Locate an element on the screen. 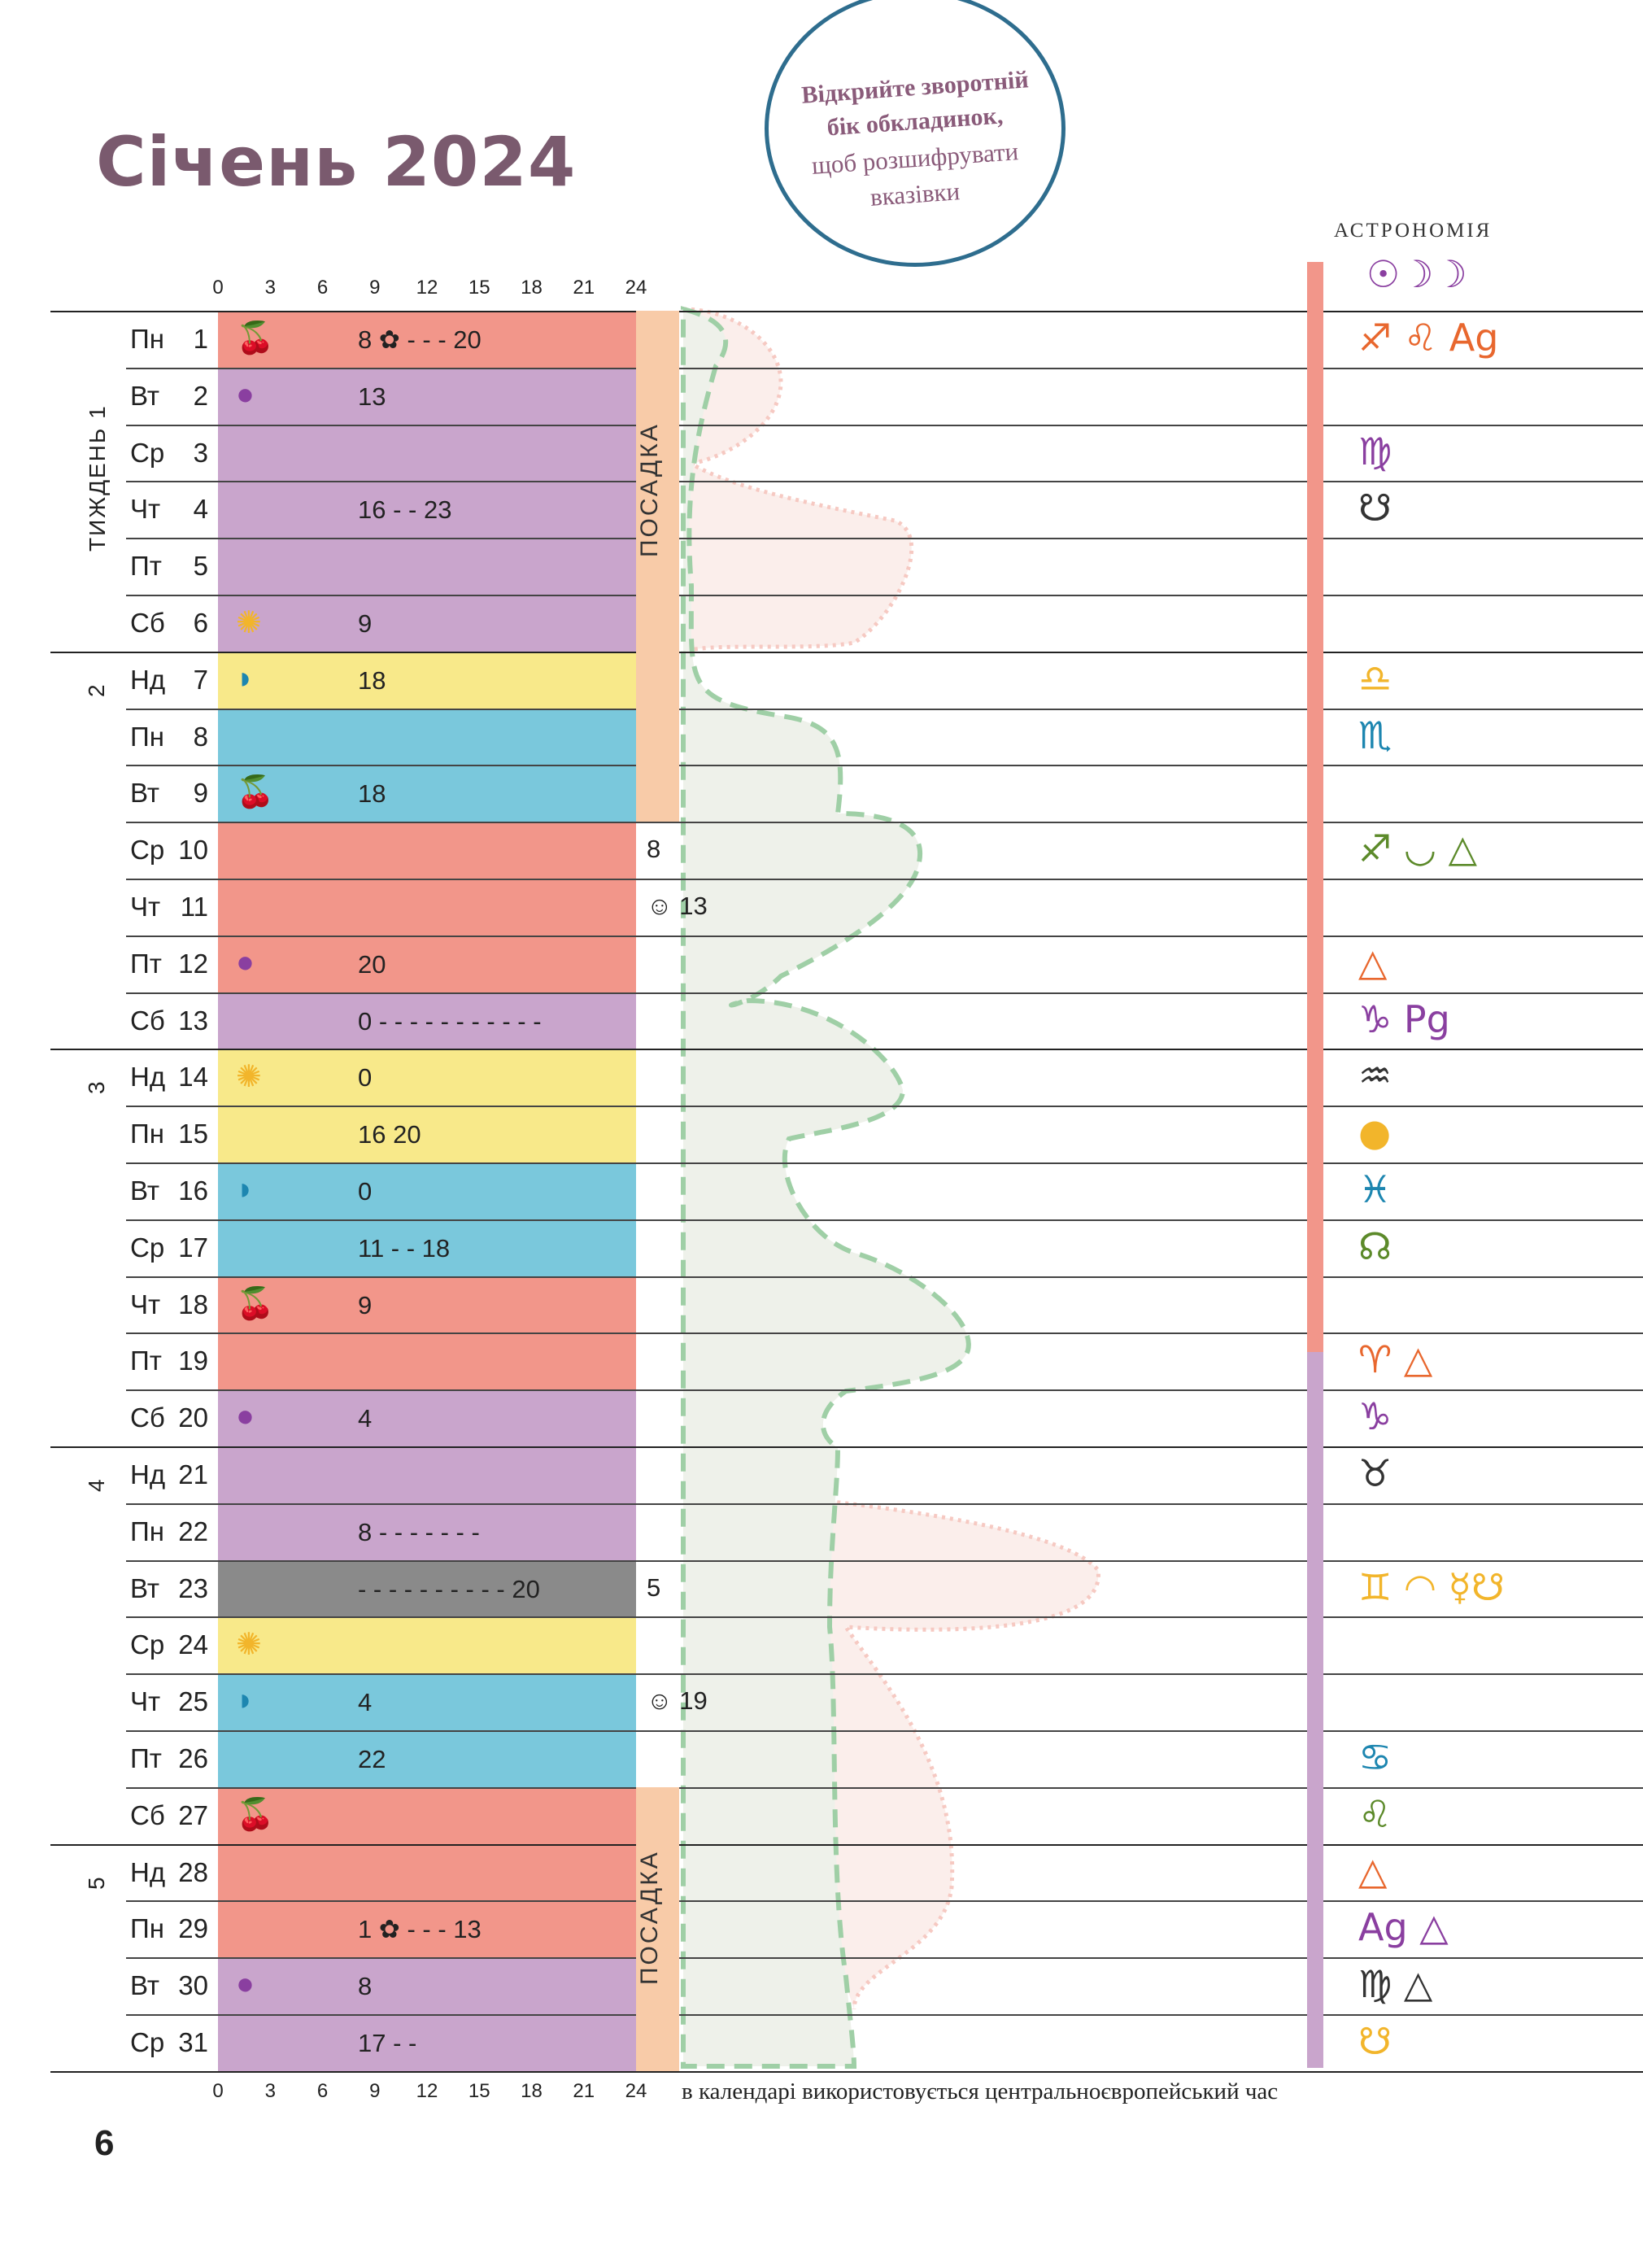 The width and height of the screenshot is (1643, 2268). day-number: 19 is located at coordinates (193, 1361).